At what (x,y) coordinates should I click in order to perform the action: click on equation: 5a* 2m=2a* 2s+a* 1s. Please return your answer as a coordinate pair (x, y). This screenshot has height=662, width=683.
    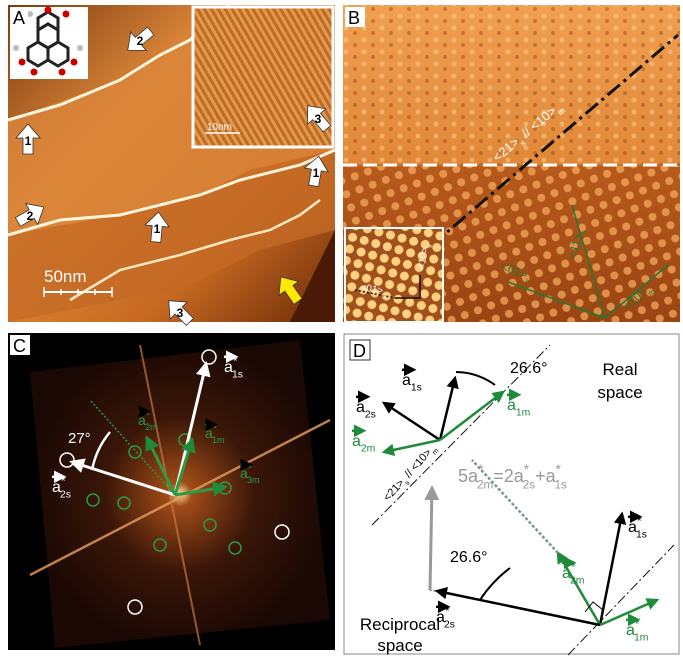
    Looking at the image, I should click on (512, 476).